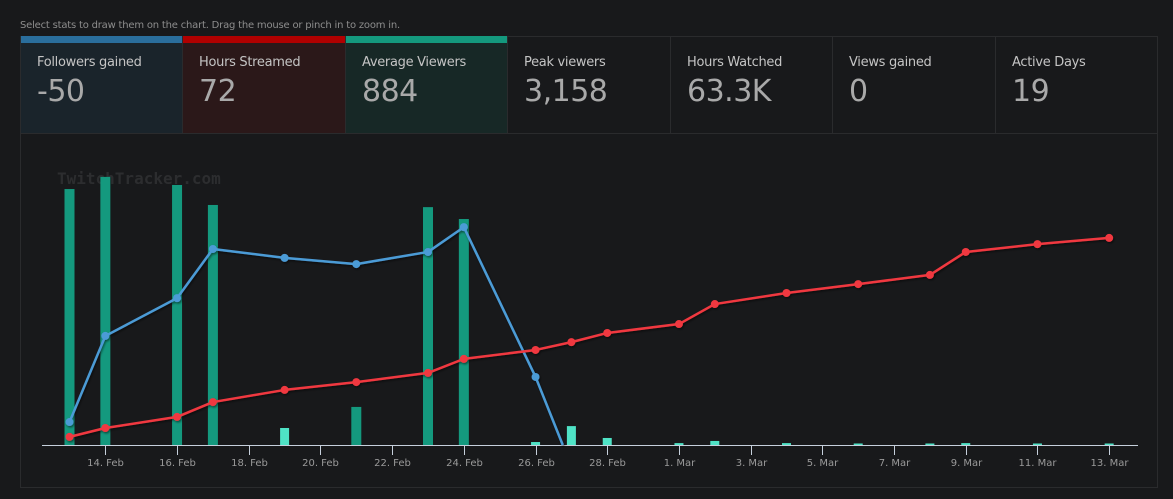 The height and width of the screenshot is (499, 1173). I want to click on x-tick-label: 18. Feb, so click(249, 463).